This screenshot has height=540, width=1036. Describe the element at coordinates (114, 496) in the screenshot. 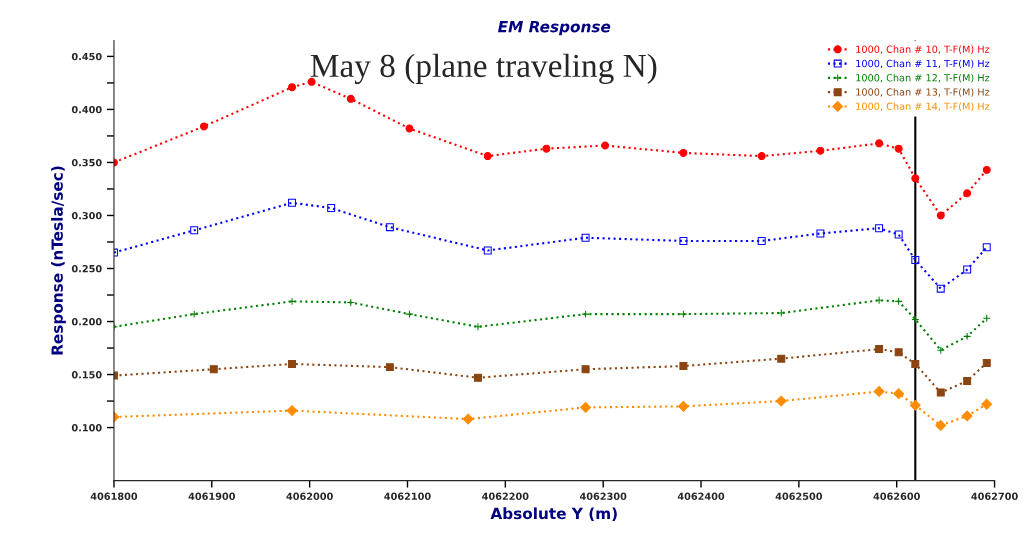

I see `x-tick-label: 4061800` at that location.